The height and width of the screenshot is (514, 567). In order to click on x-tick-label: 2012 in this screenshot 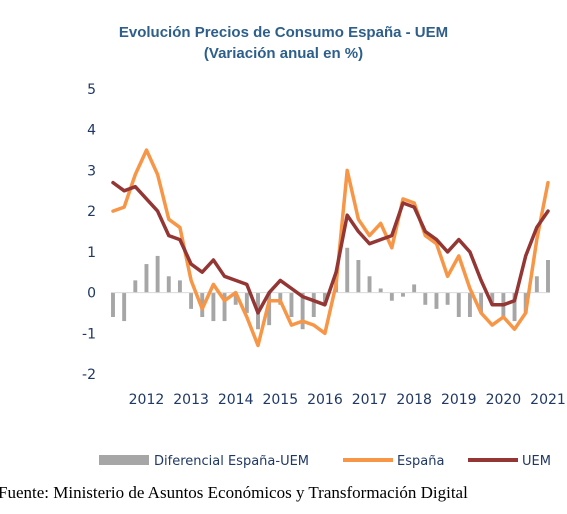, I will do `click(147, 400)`.